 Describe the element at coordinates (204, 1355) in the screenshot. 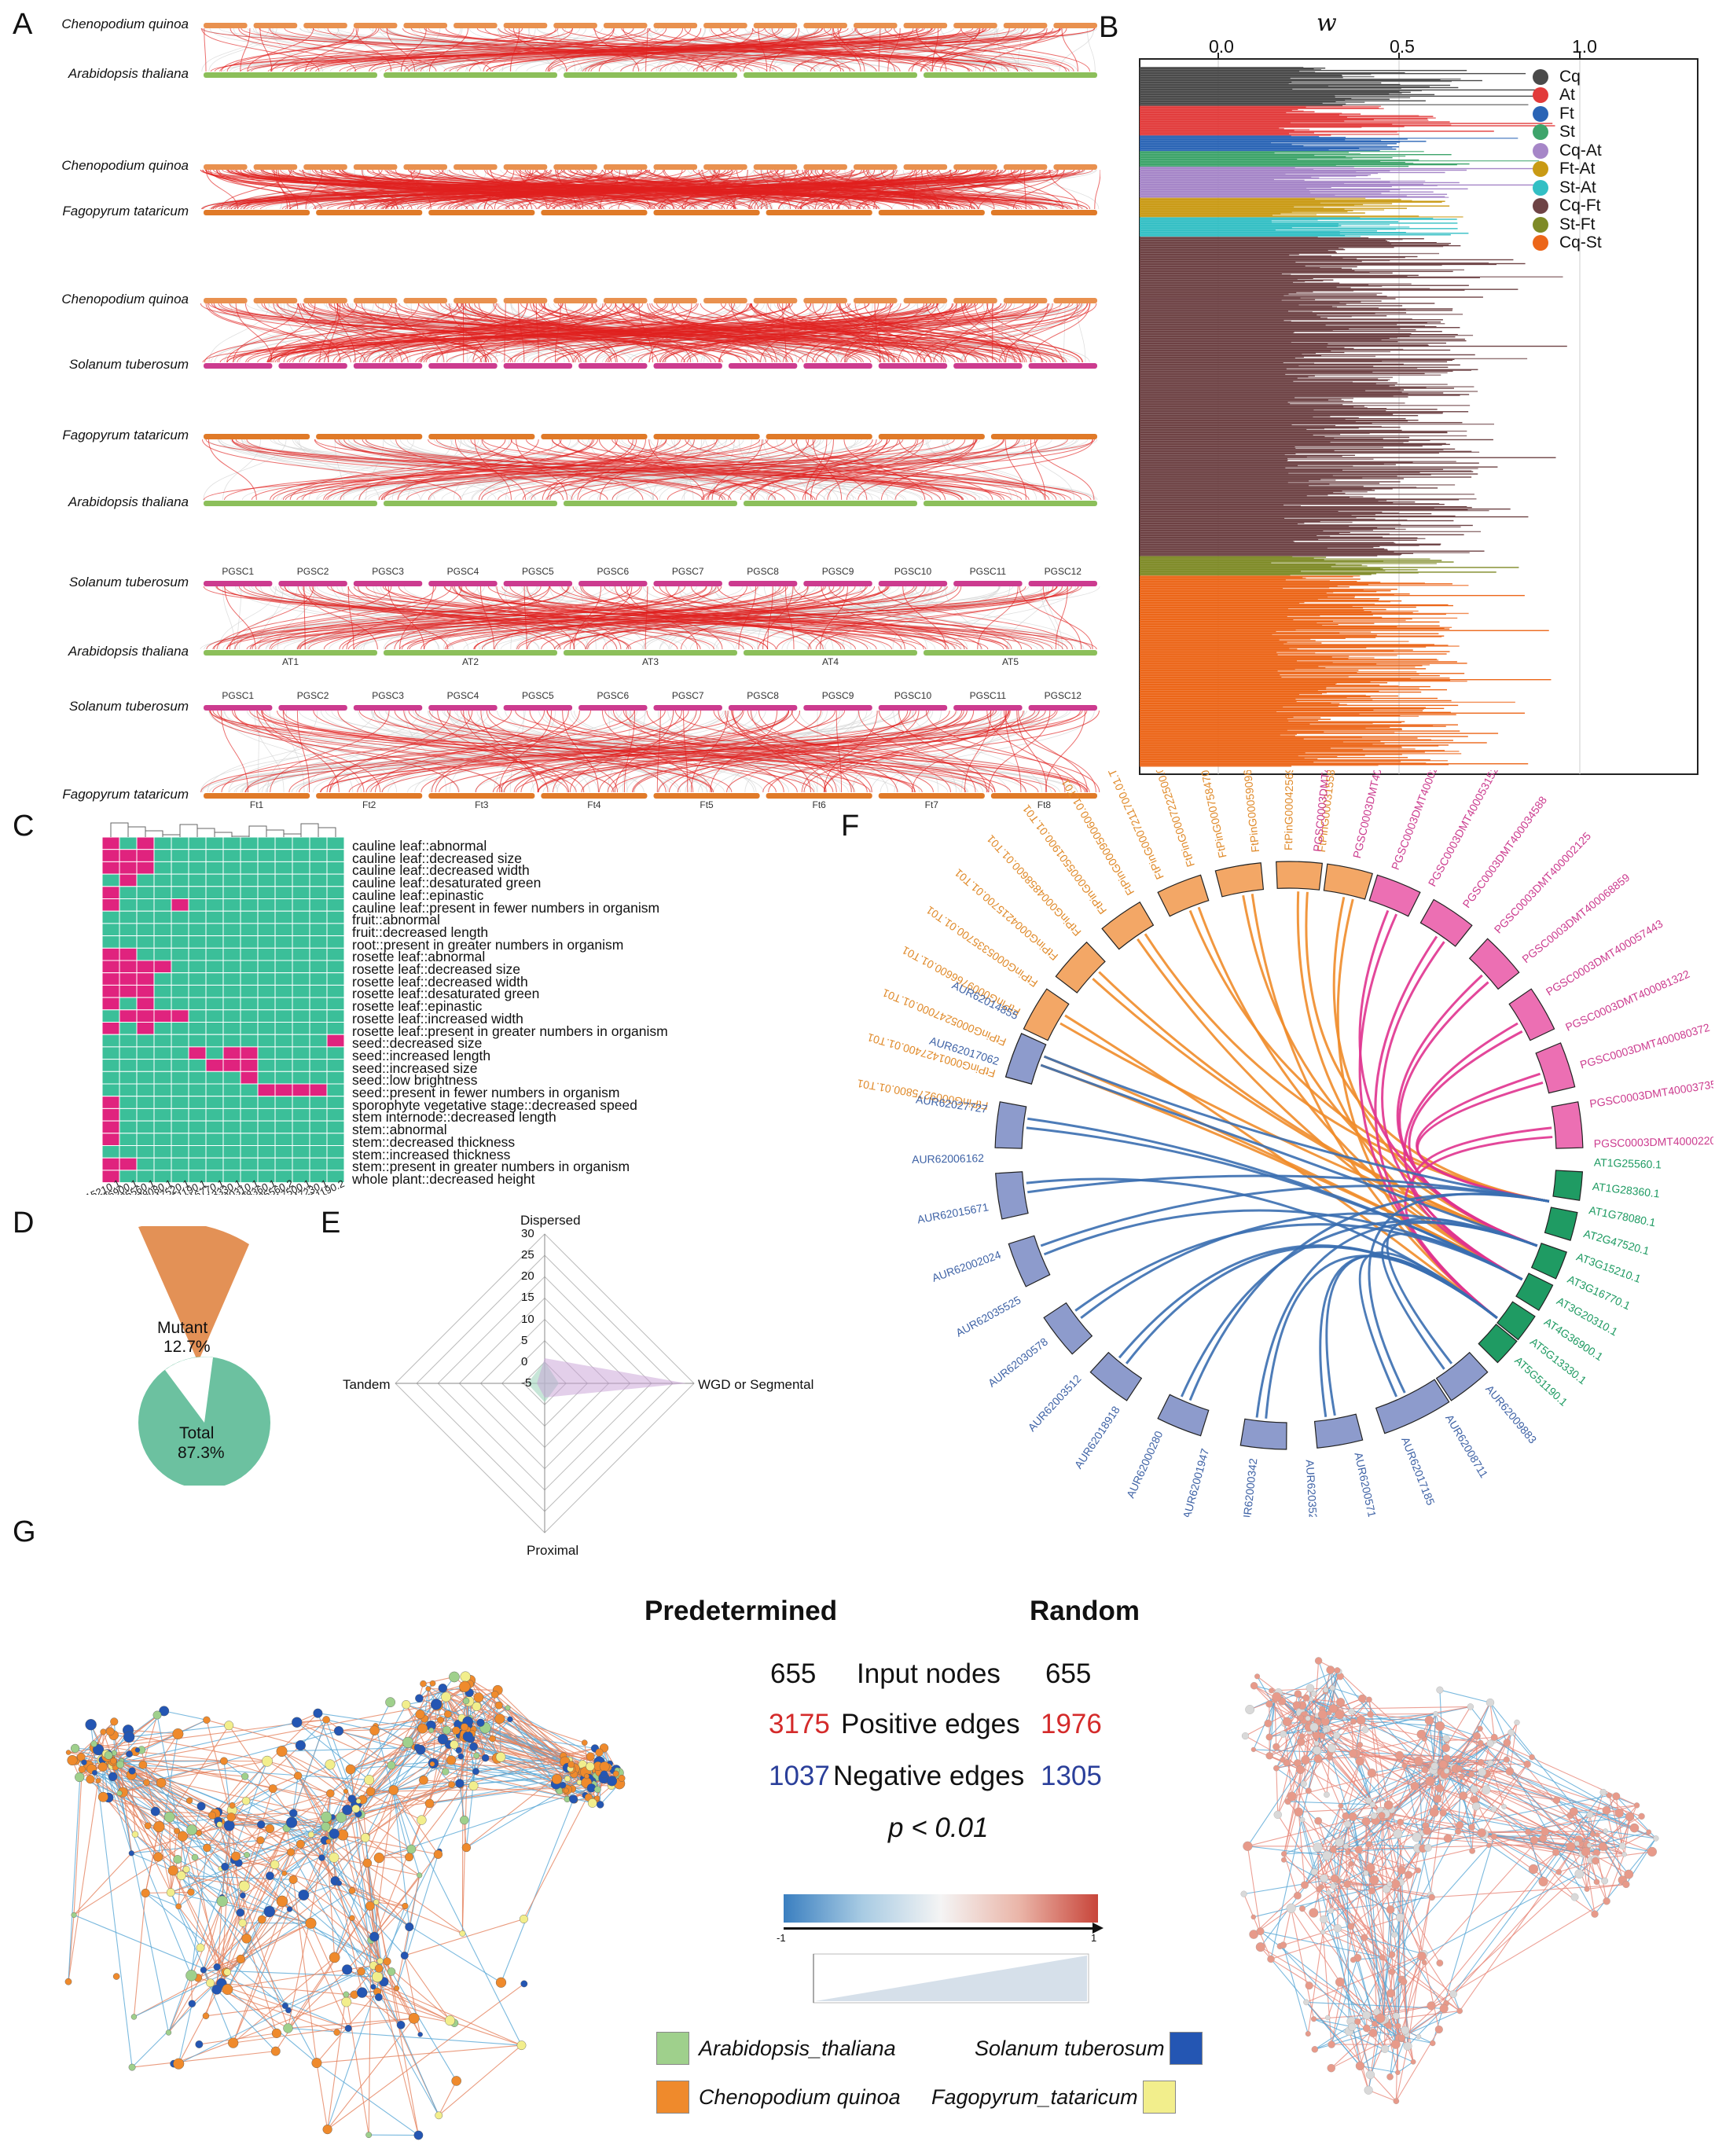

I see `mutant-pie-chart` at that location.